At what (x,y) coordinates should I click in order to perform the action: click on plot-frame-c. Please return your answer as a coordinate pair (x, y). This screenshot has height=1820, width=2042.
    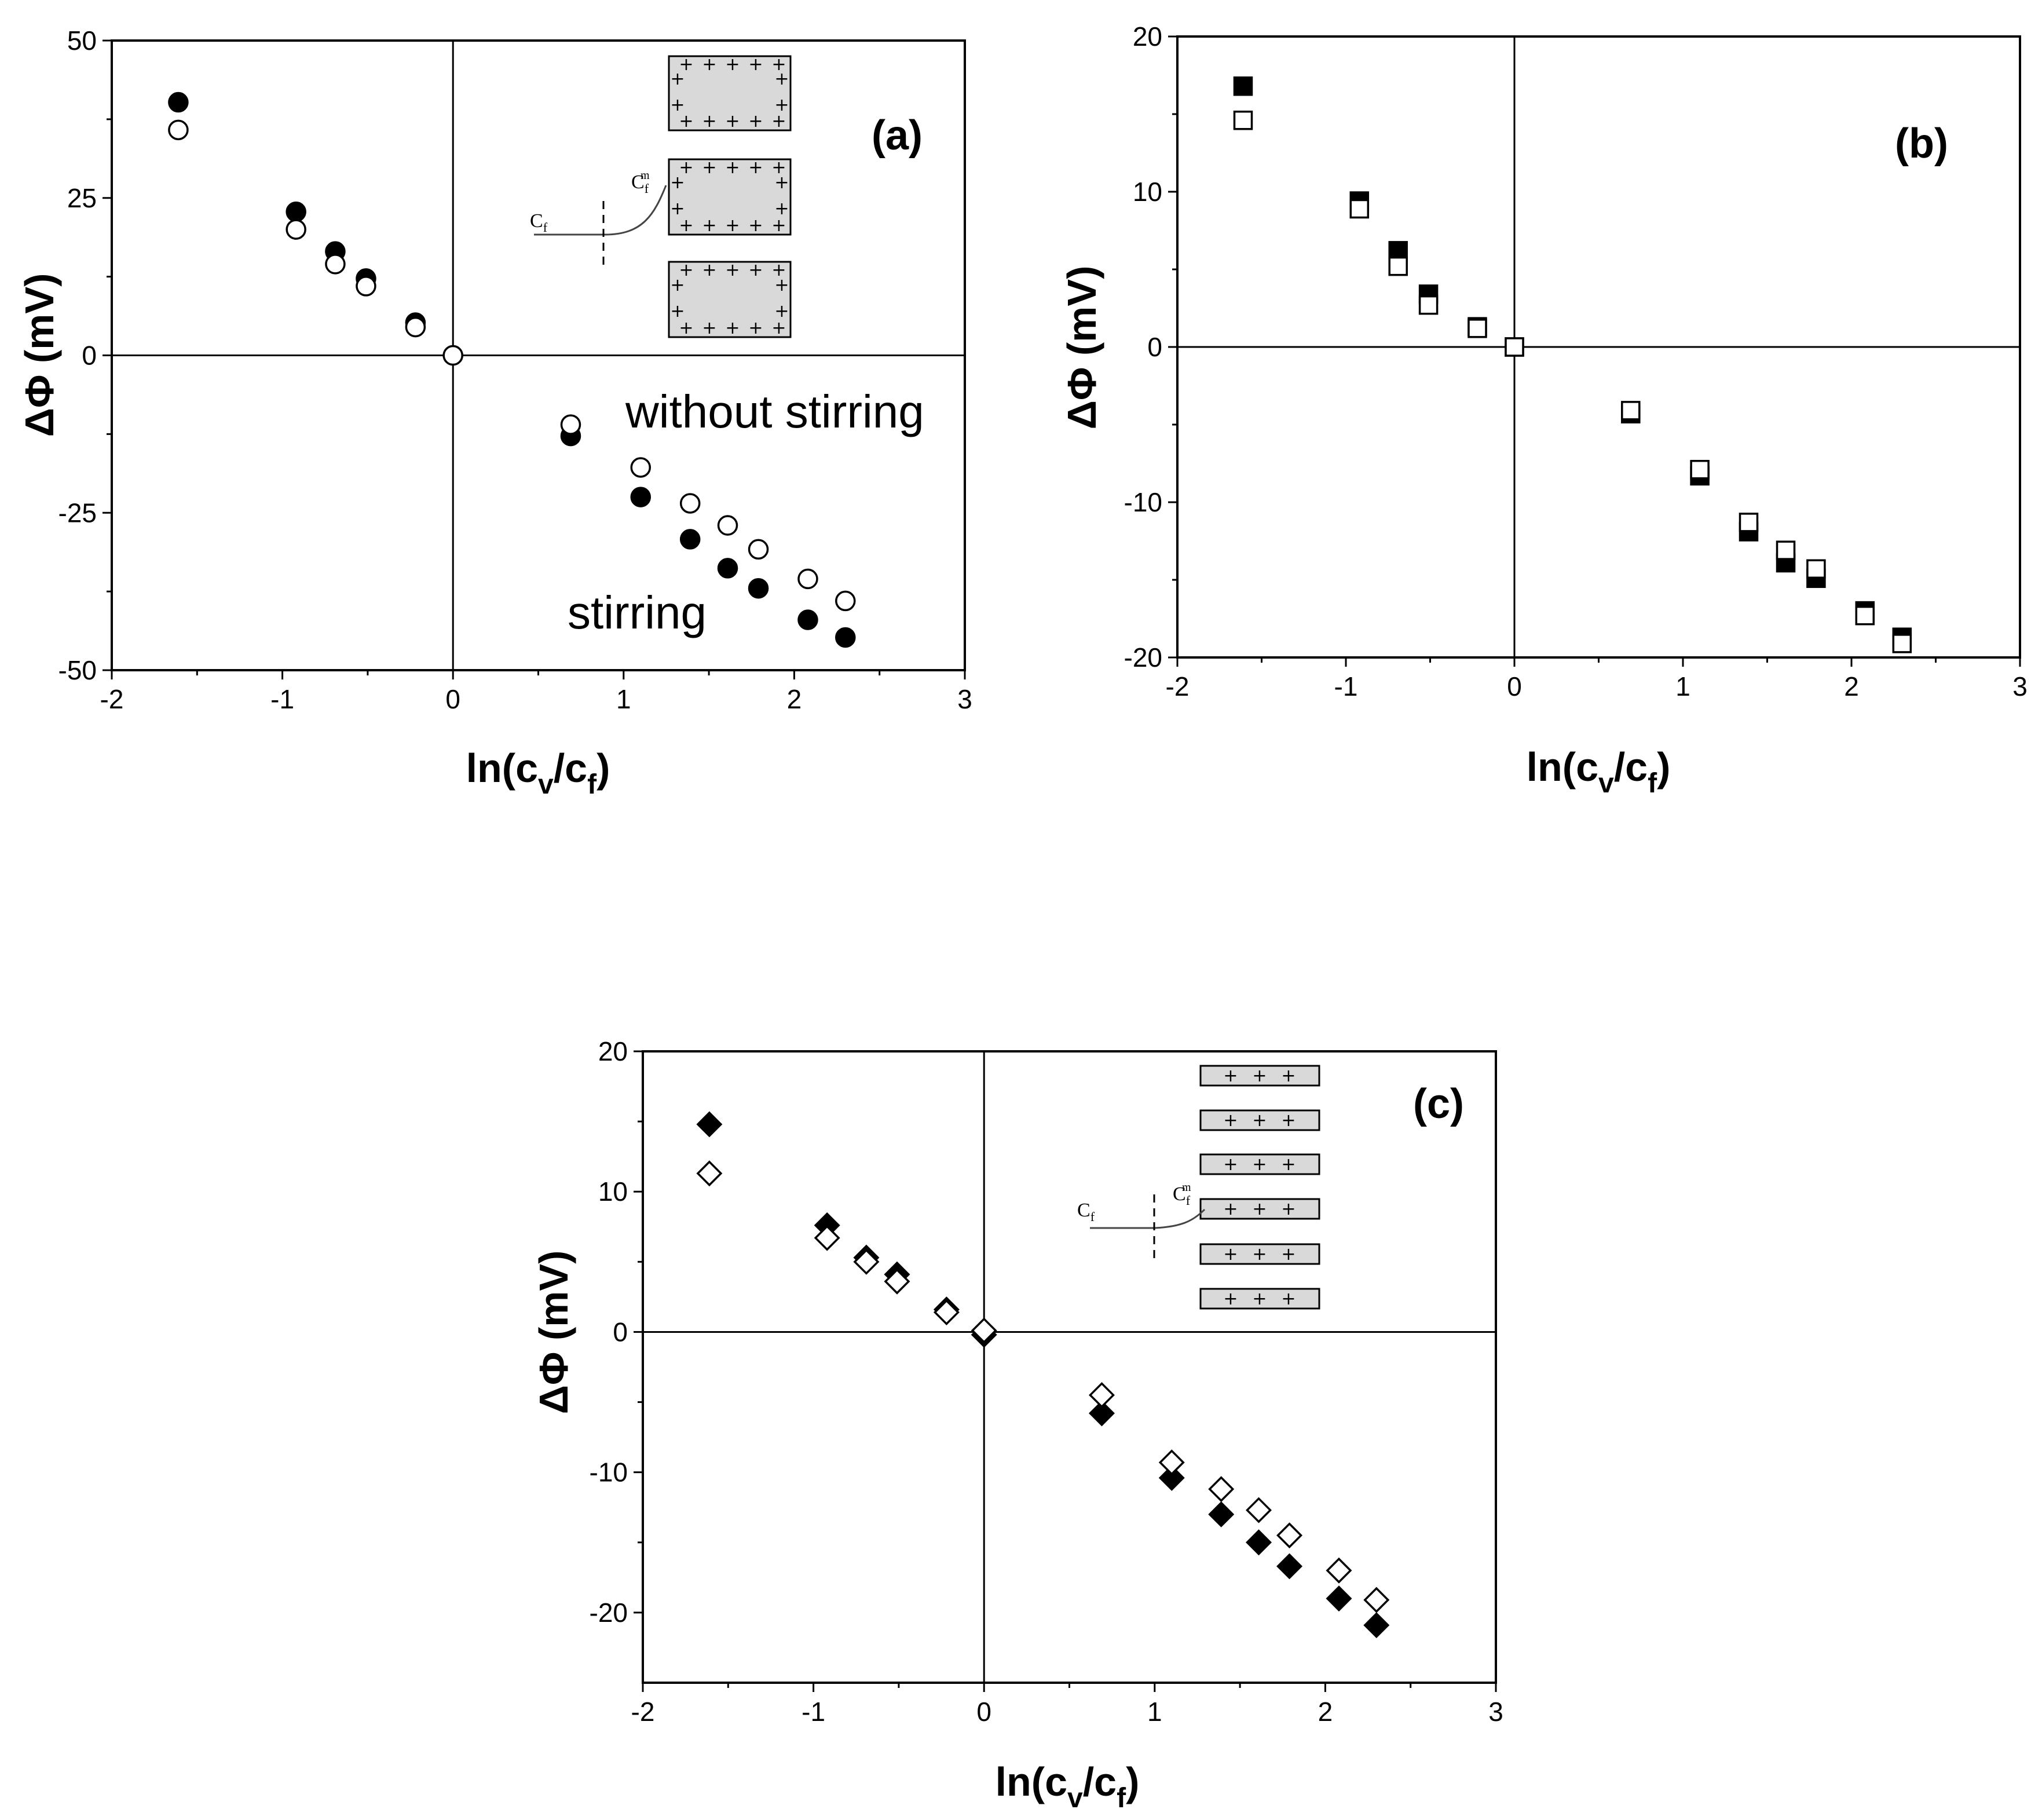
    Looking at the image, I should click on (1069, 1367).